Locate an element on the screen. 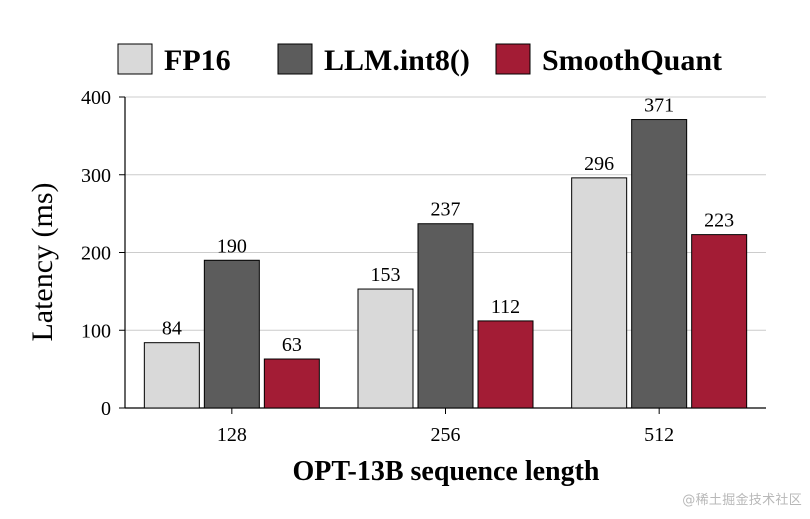 The height and width of the screenshot is (519, 810). data-label: 296 is located at coordinates (599, 164).